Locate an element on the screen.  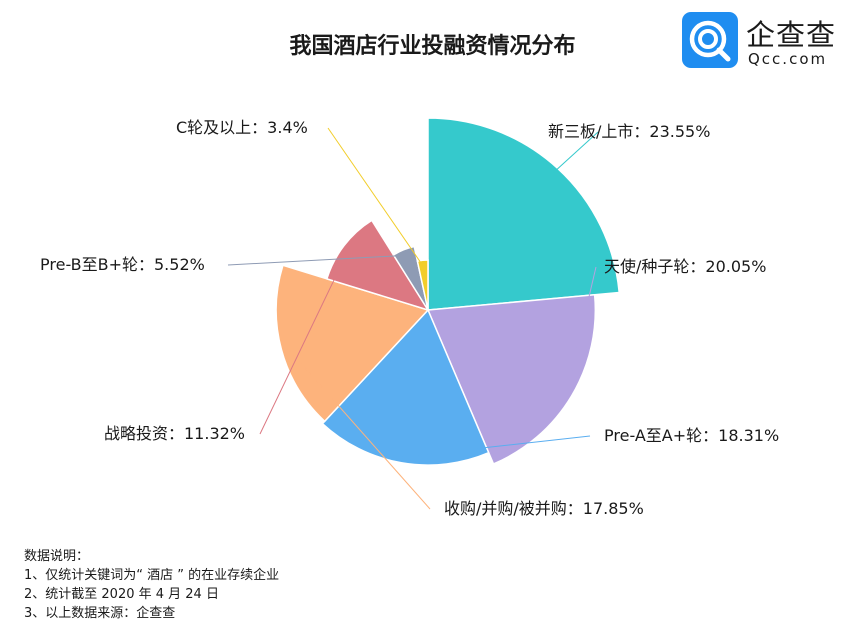
qcc-logo-name: 企查查 is located at coordinates (791, 35).